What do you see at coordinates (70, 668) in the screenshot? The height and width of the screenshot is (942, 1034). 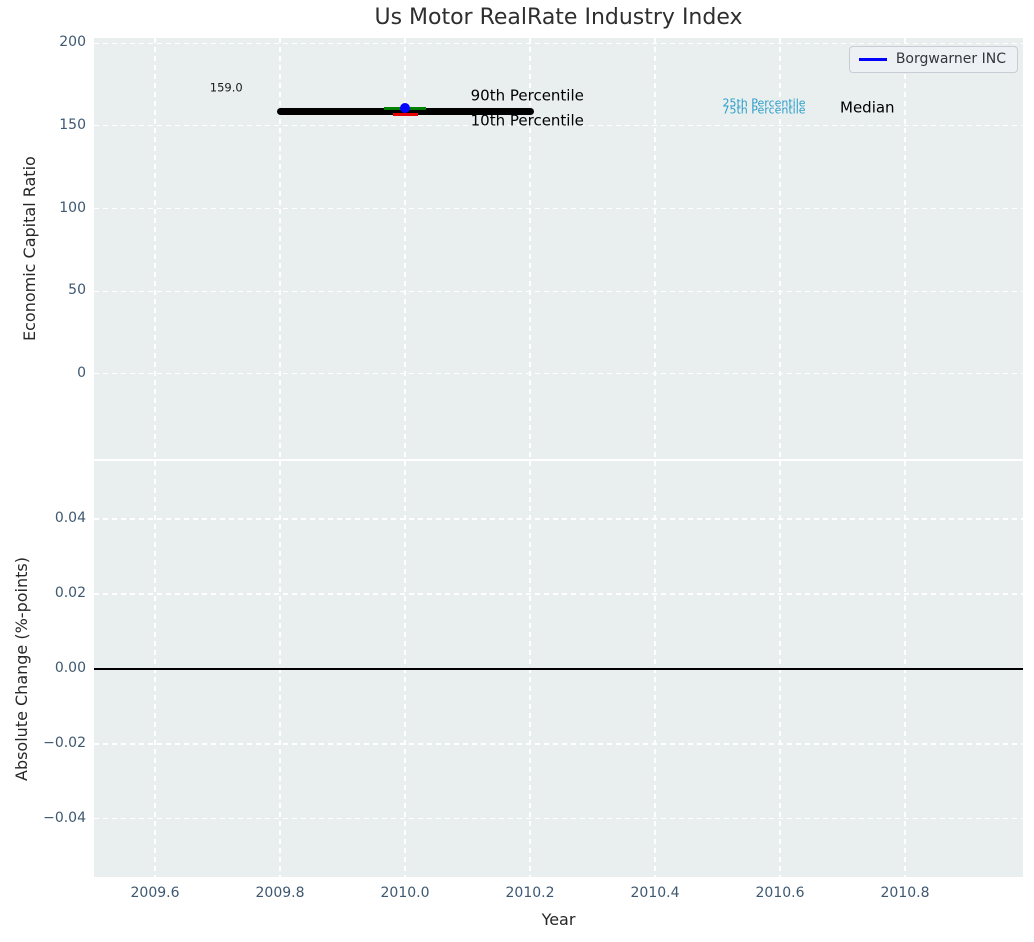 I see `y-tick-label: 0.00` at bounding box center [70, 668].